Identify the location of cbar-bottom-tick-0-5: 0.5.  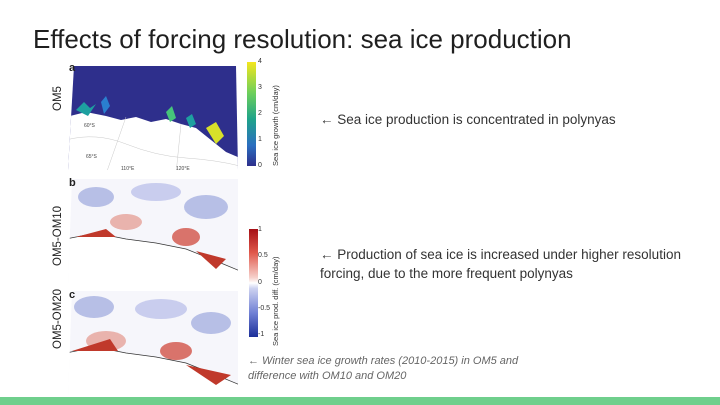
(263, 255).